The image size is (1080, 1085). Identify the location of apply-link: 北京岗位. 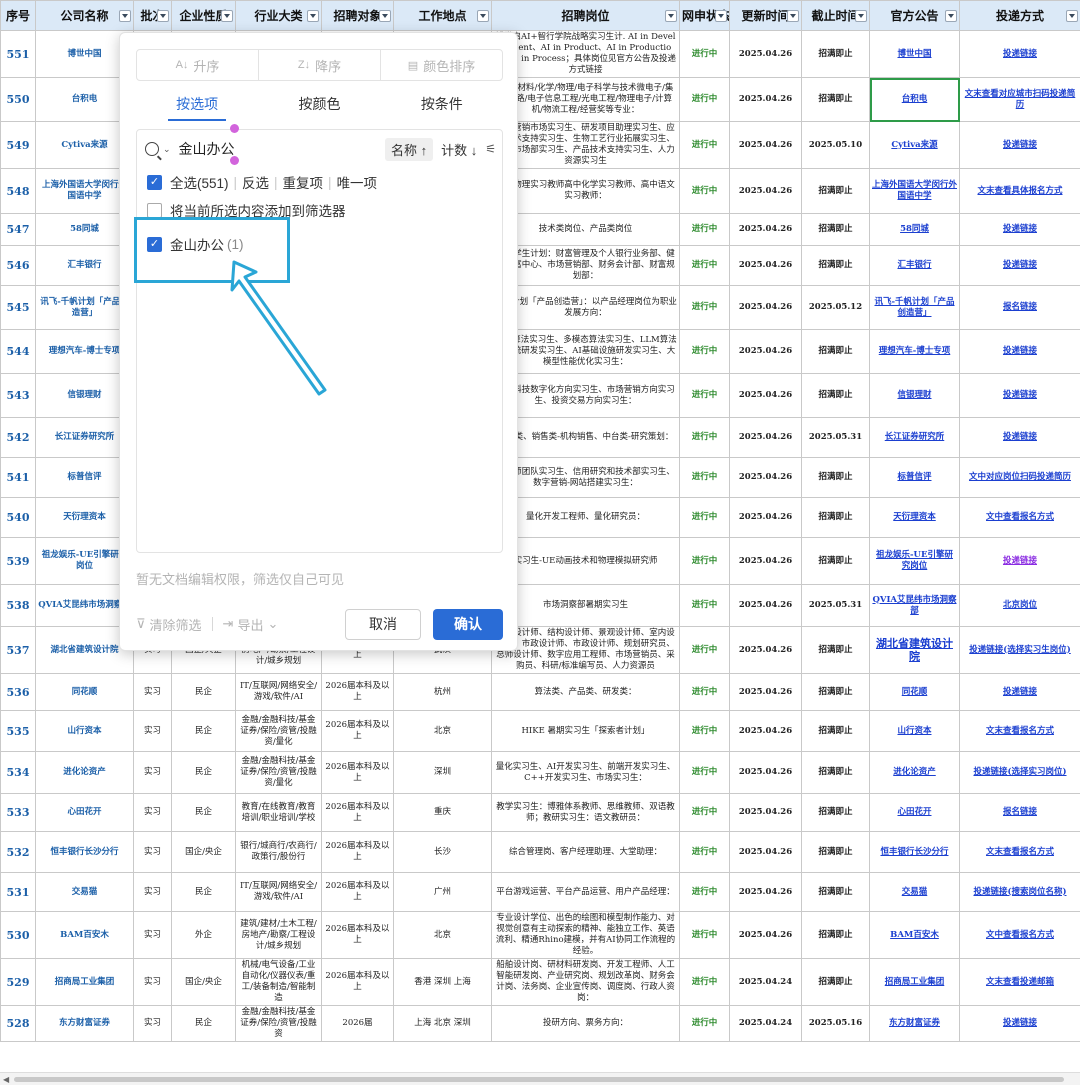
(1019, 605).